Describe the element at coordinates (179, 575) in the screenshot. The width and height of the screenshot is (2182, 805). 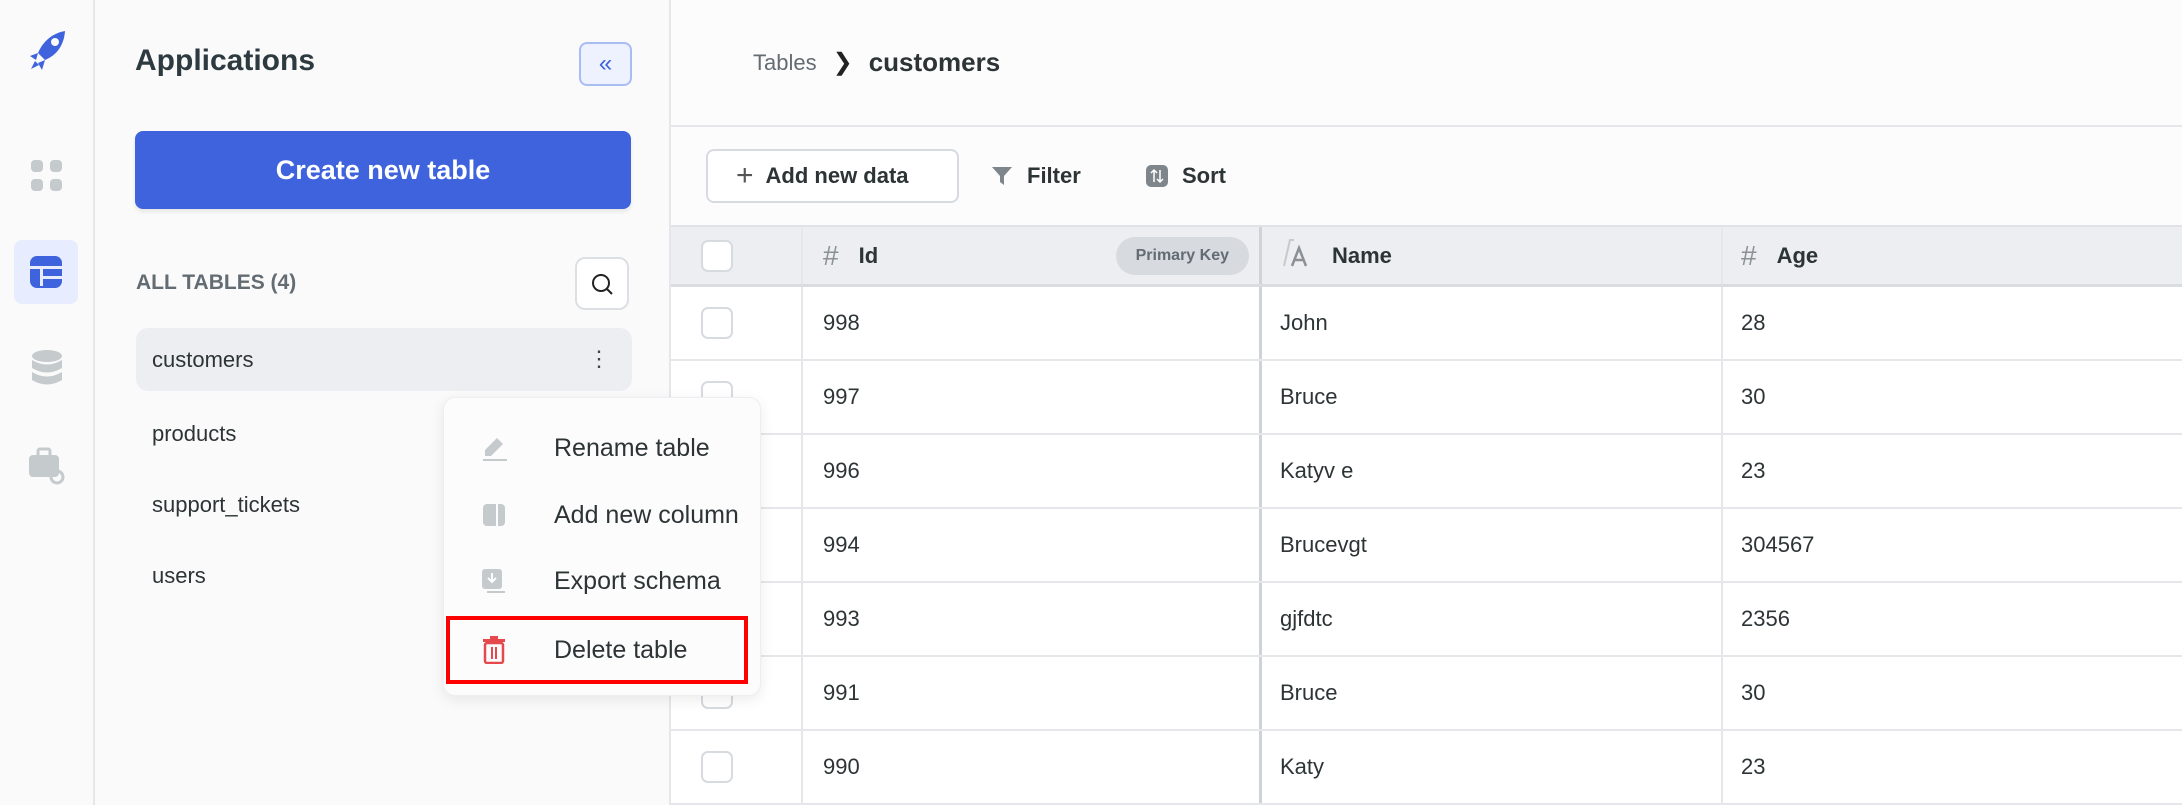
I see `table-item-label: users` at that location.